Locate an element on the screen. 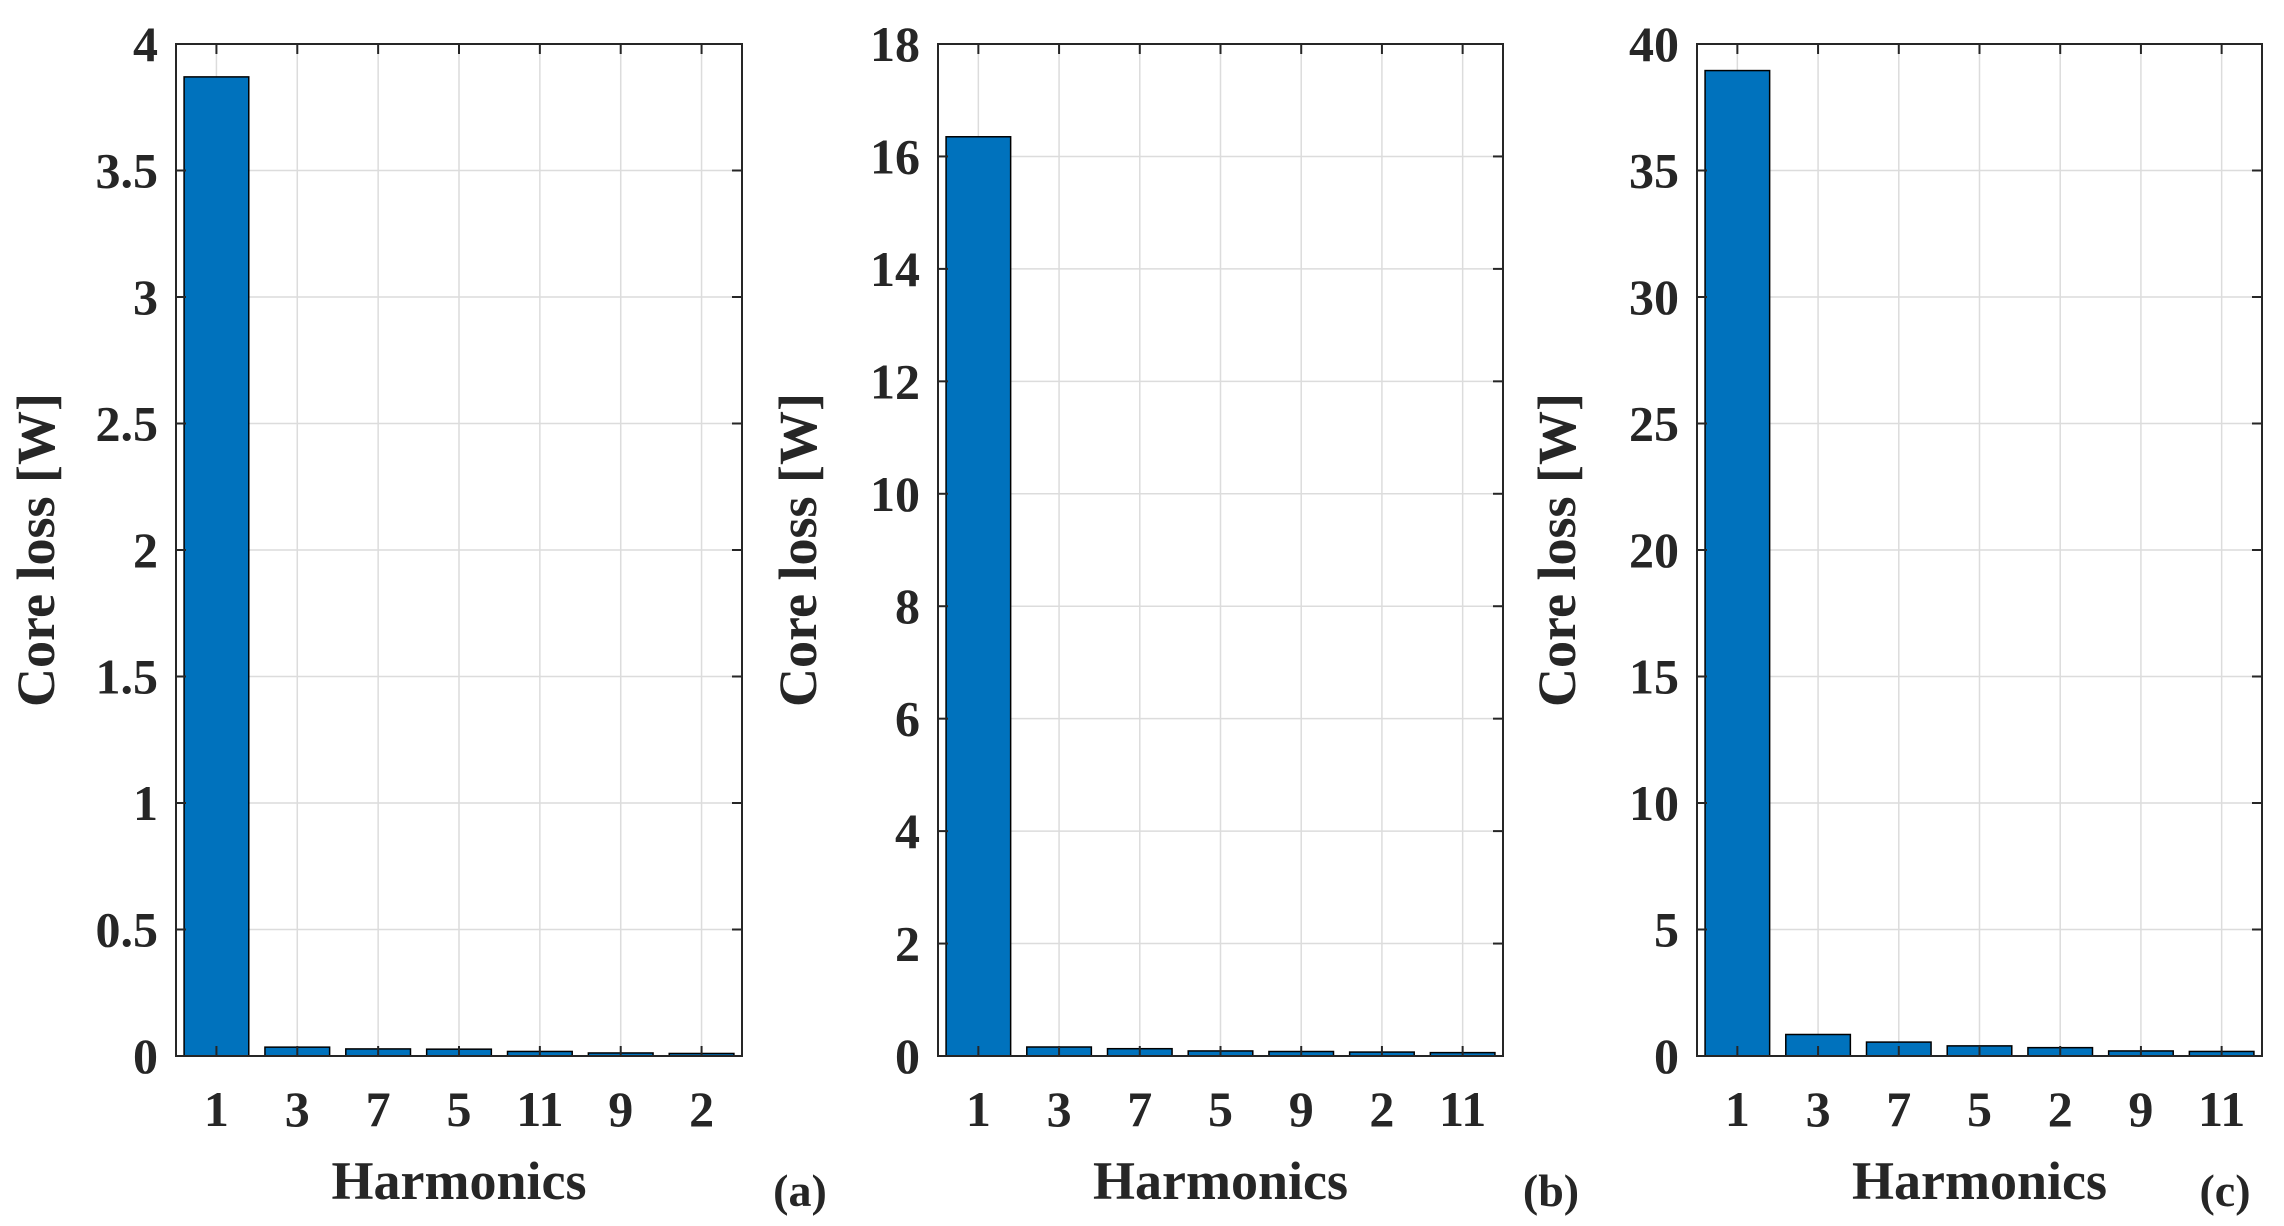 The height and width of the screenshot is (1226, 2284). y-tick-label: 15 is located at coordinates (1654, 677).